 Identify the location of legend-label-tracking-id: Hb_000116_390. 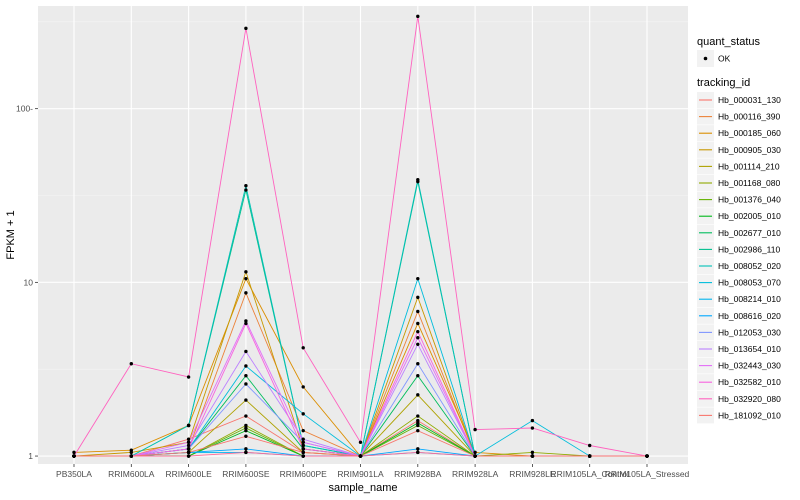
(749, 117).